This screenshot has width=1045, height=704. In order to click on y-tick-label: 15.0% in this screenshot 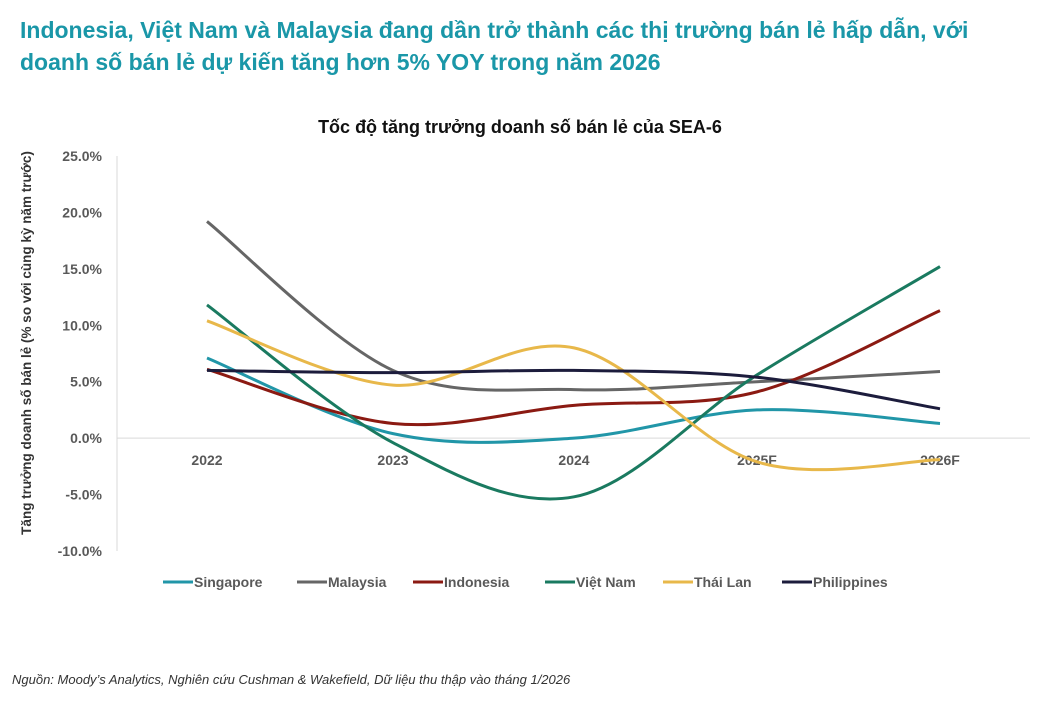, I will do `click(82, 269)`.